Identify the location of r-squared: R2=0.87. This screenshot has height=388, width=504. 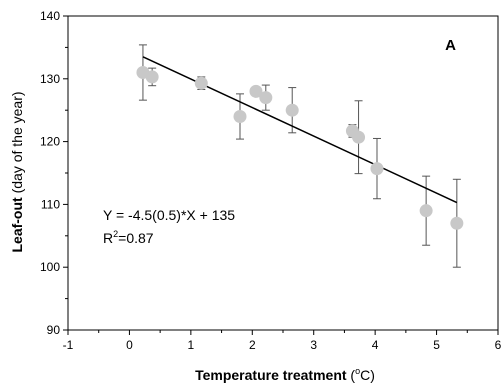
(128, 237).